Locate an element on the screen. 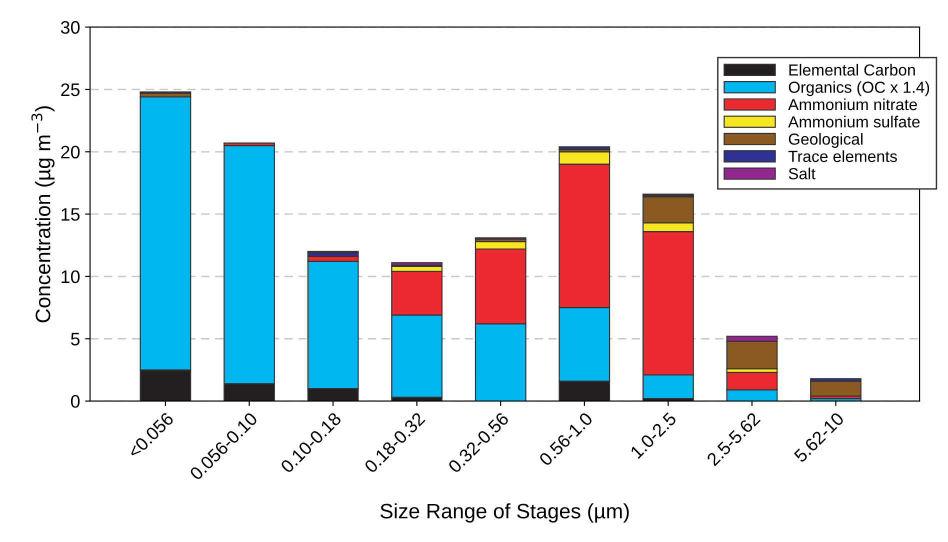  legend-label: Organics (OC x 1.4) is located at coordinates (859, 88).